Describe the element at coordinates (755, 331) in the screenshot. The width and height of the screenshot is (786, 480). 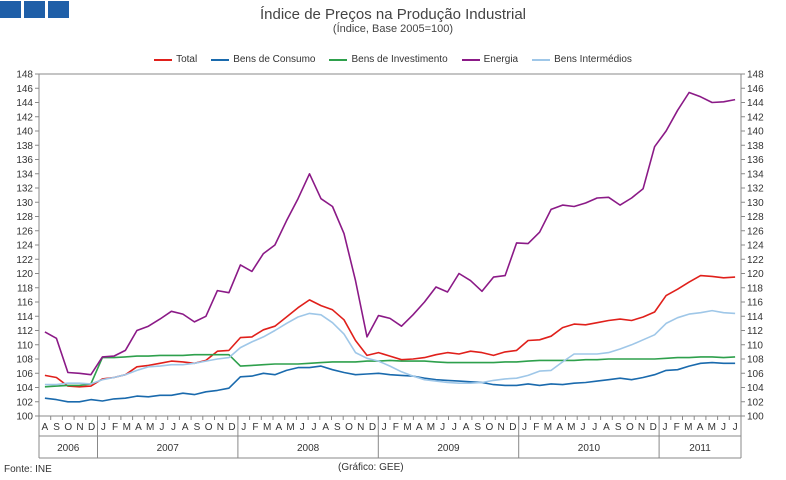
I see `y-tick-label-right: 112` at that location.